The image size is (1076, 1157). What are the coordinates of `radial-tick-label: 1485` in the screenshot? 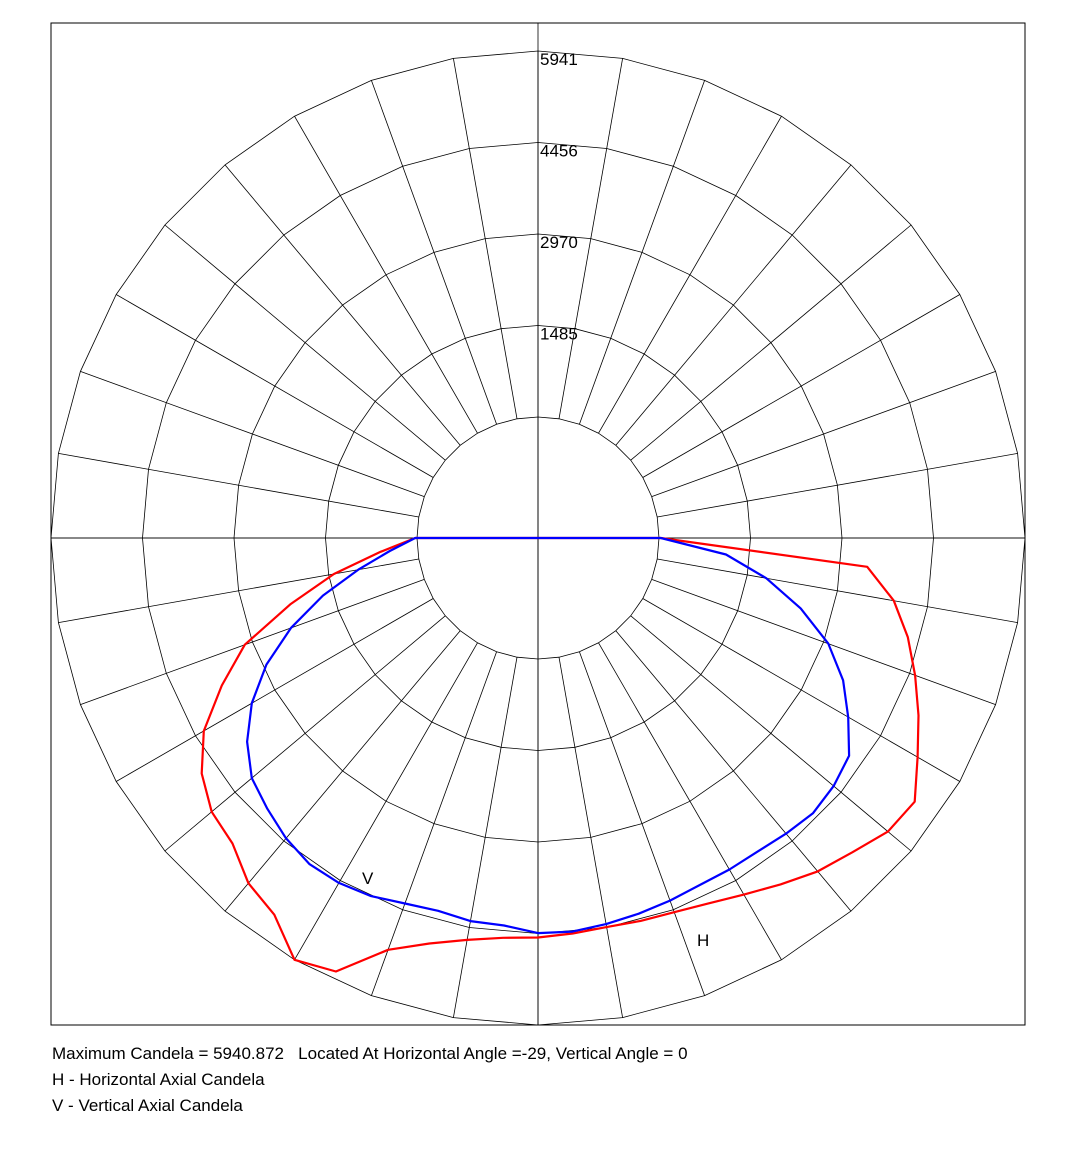 It's located at (559, 334).